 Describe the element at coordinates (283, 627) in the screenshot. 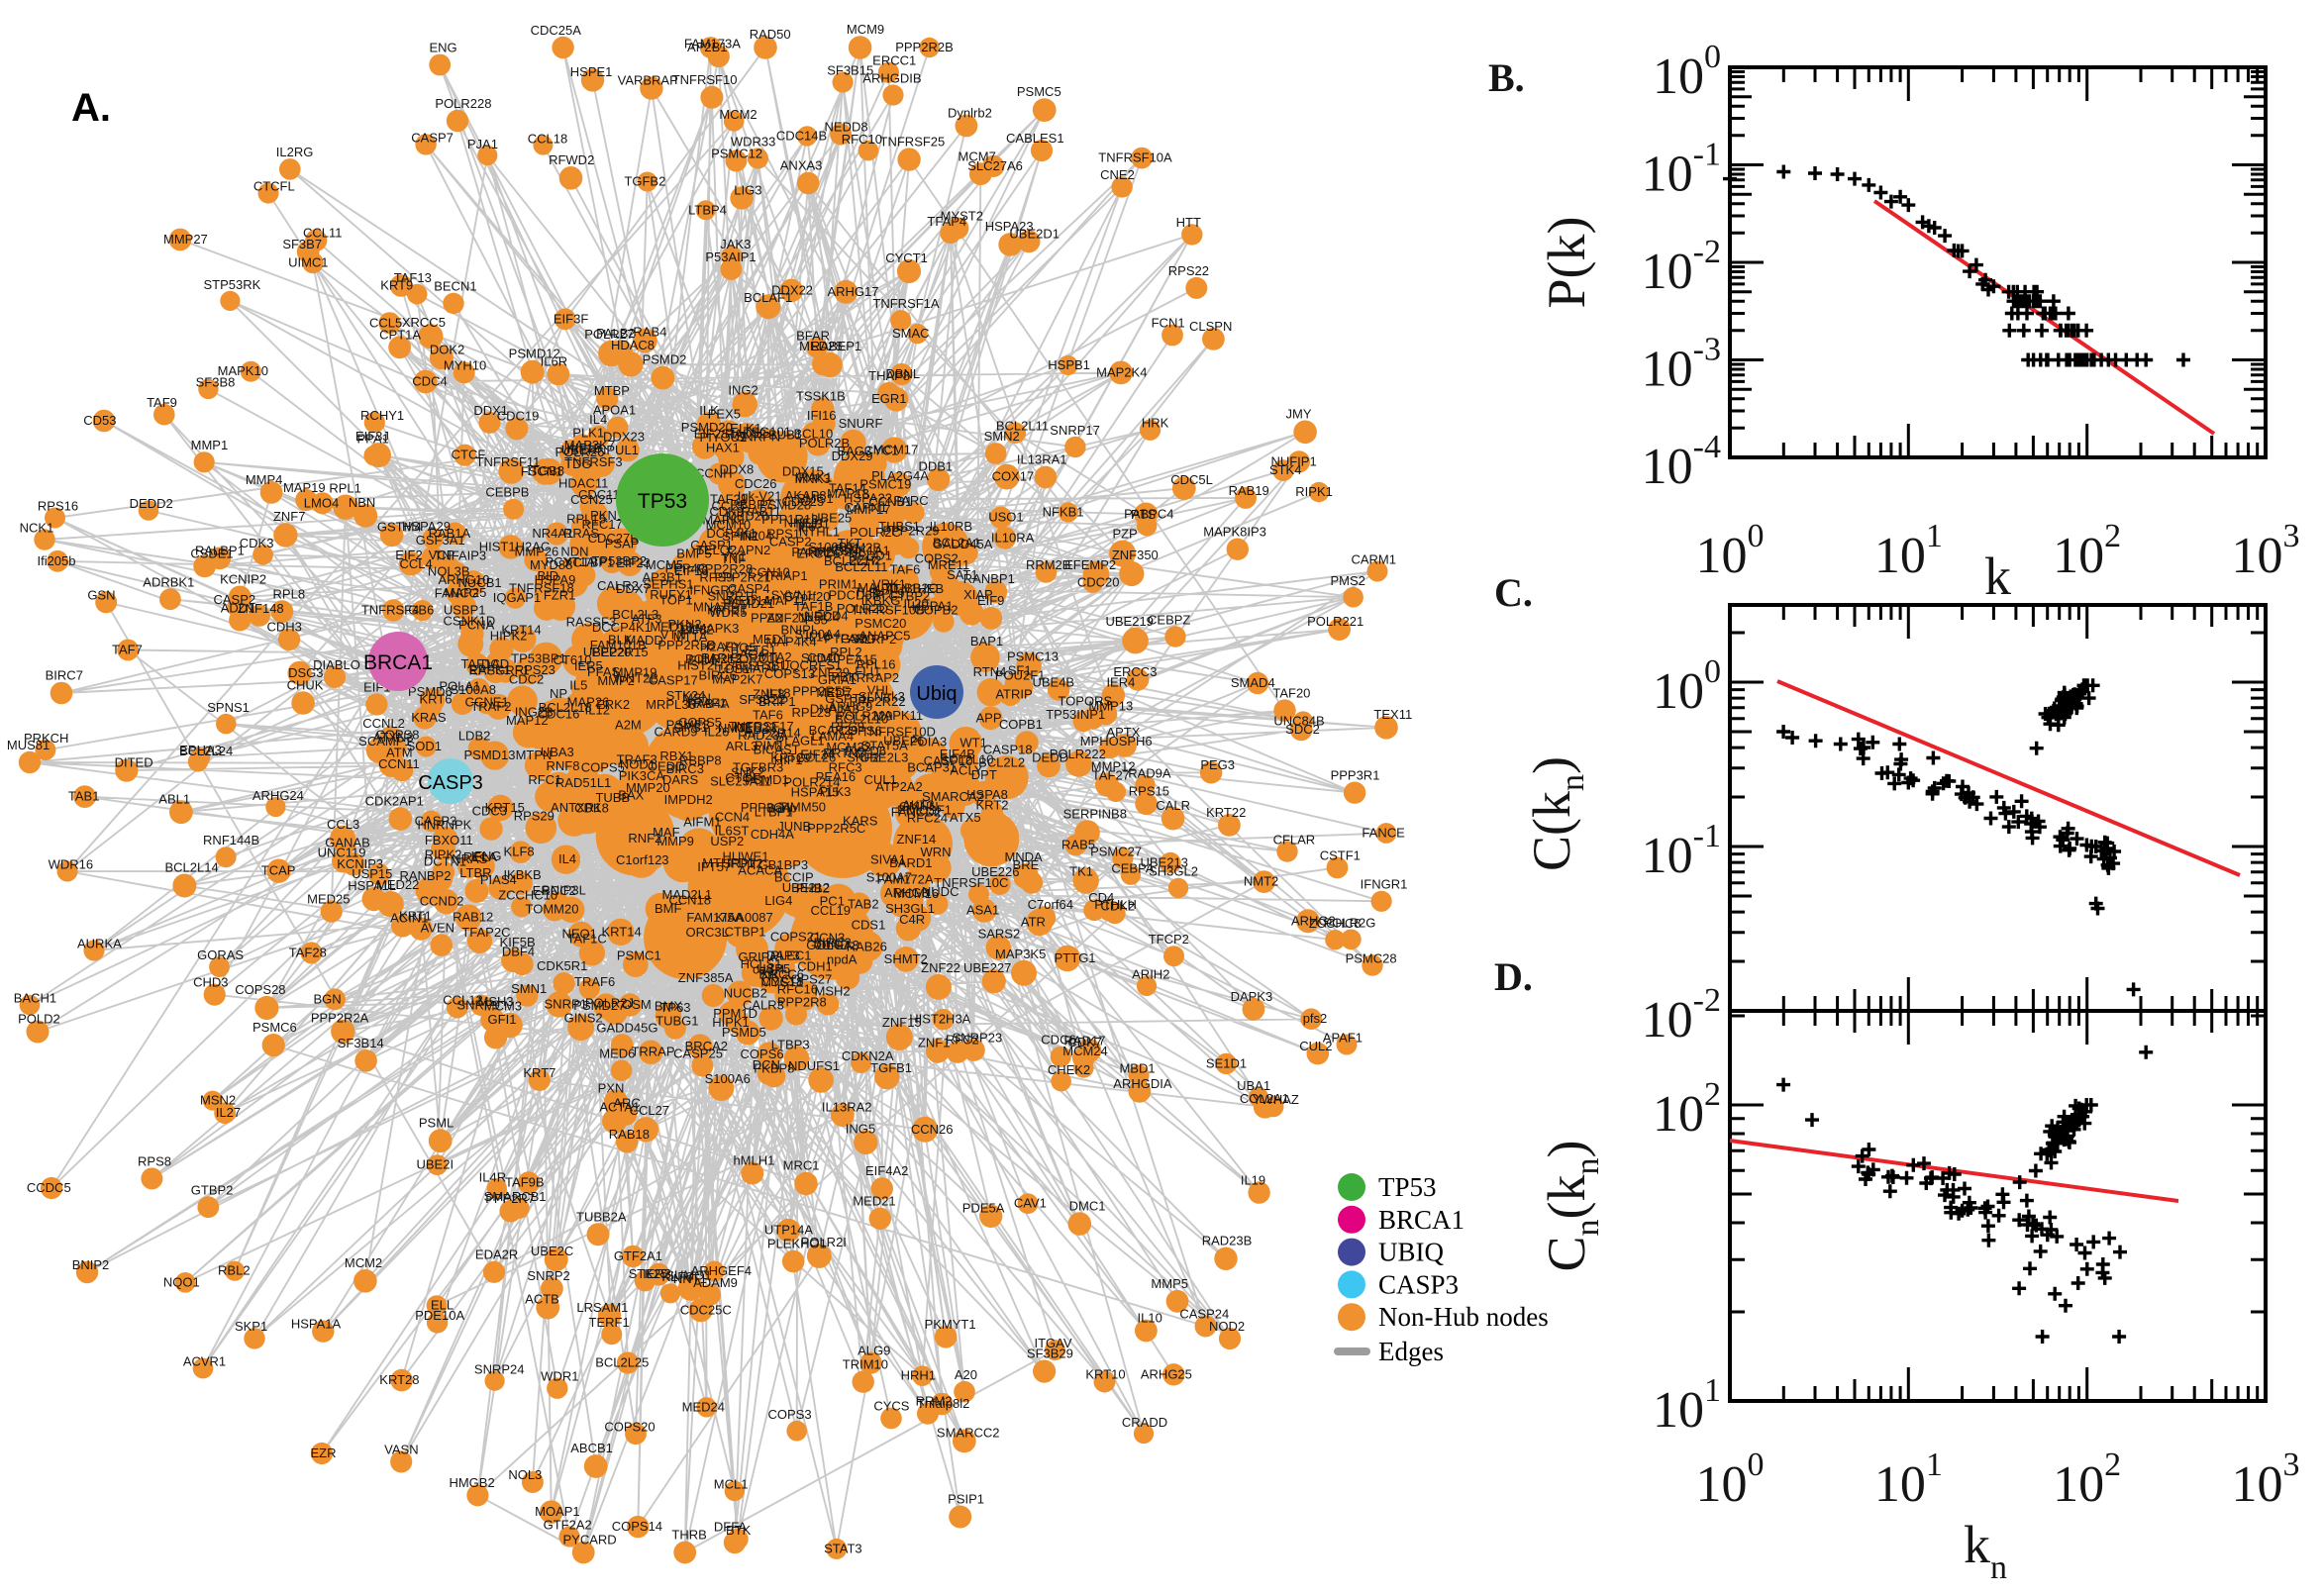

I see `svg-text: CDH3` at that location.